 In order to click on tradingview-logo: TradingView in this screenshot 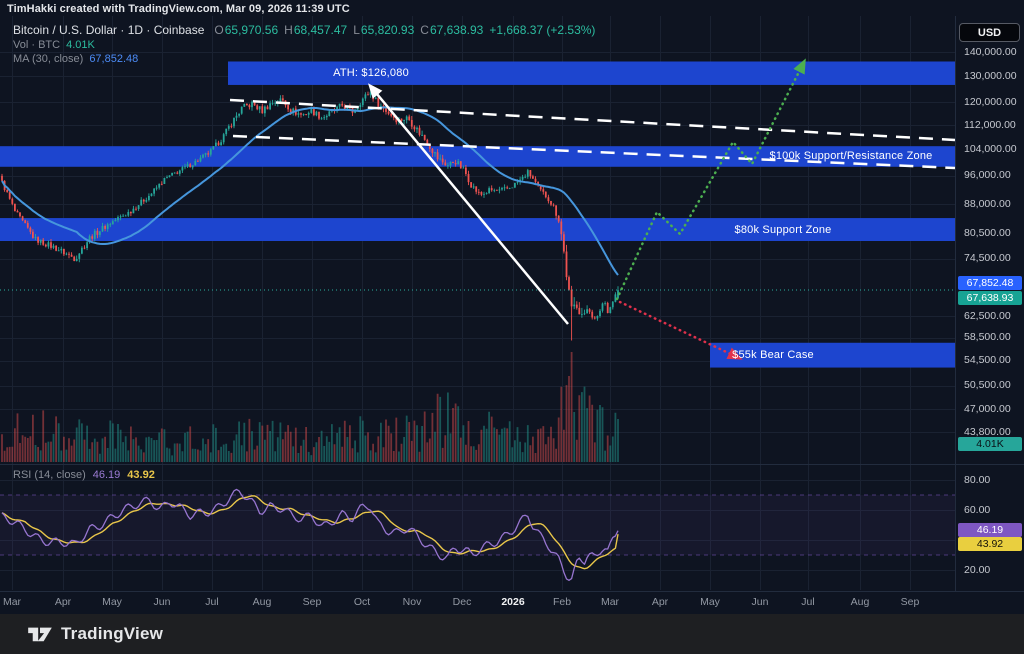, I will do `click(95, 634)`.